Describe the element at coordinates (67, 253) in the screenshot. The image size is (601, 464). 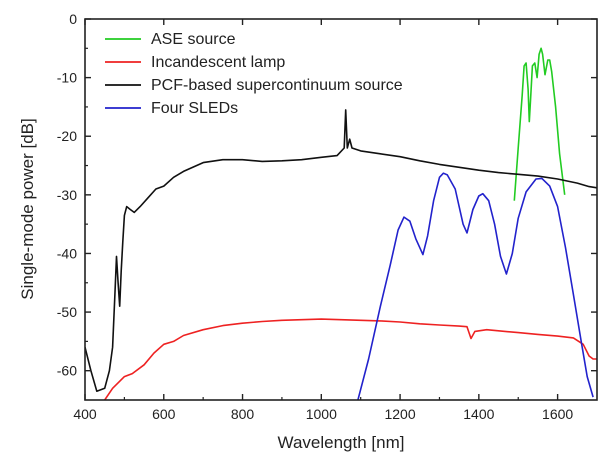
I see `y-tick-label: -40` at that location.